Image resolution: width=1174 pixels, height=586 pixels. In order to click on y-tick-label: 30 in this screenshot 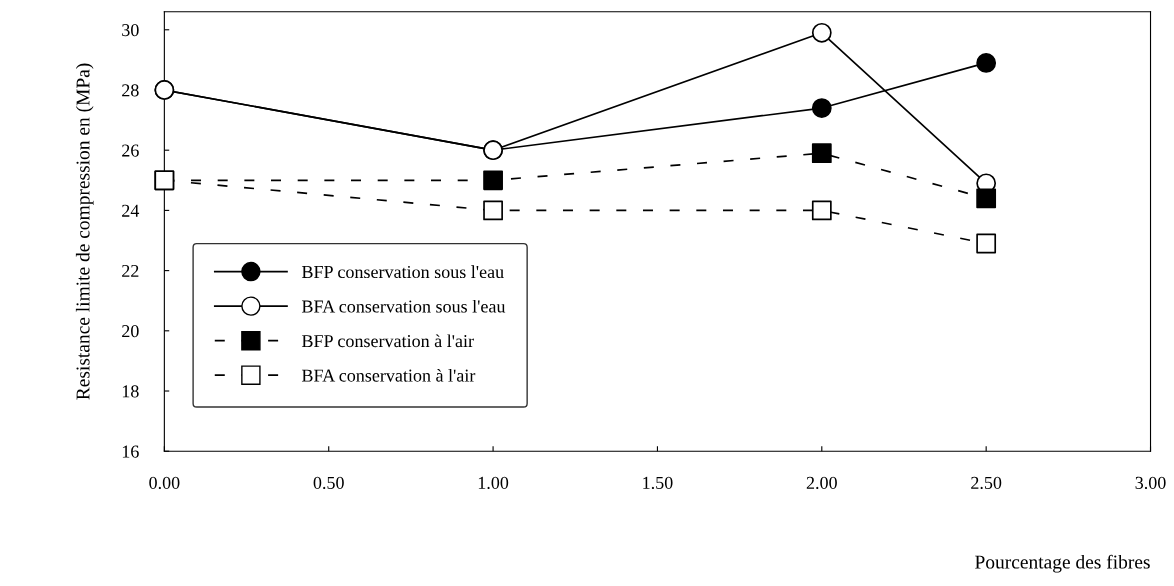, I will do `click(130, 30)`.